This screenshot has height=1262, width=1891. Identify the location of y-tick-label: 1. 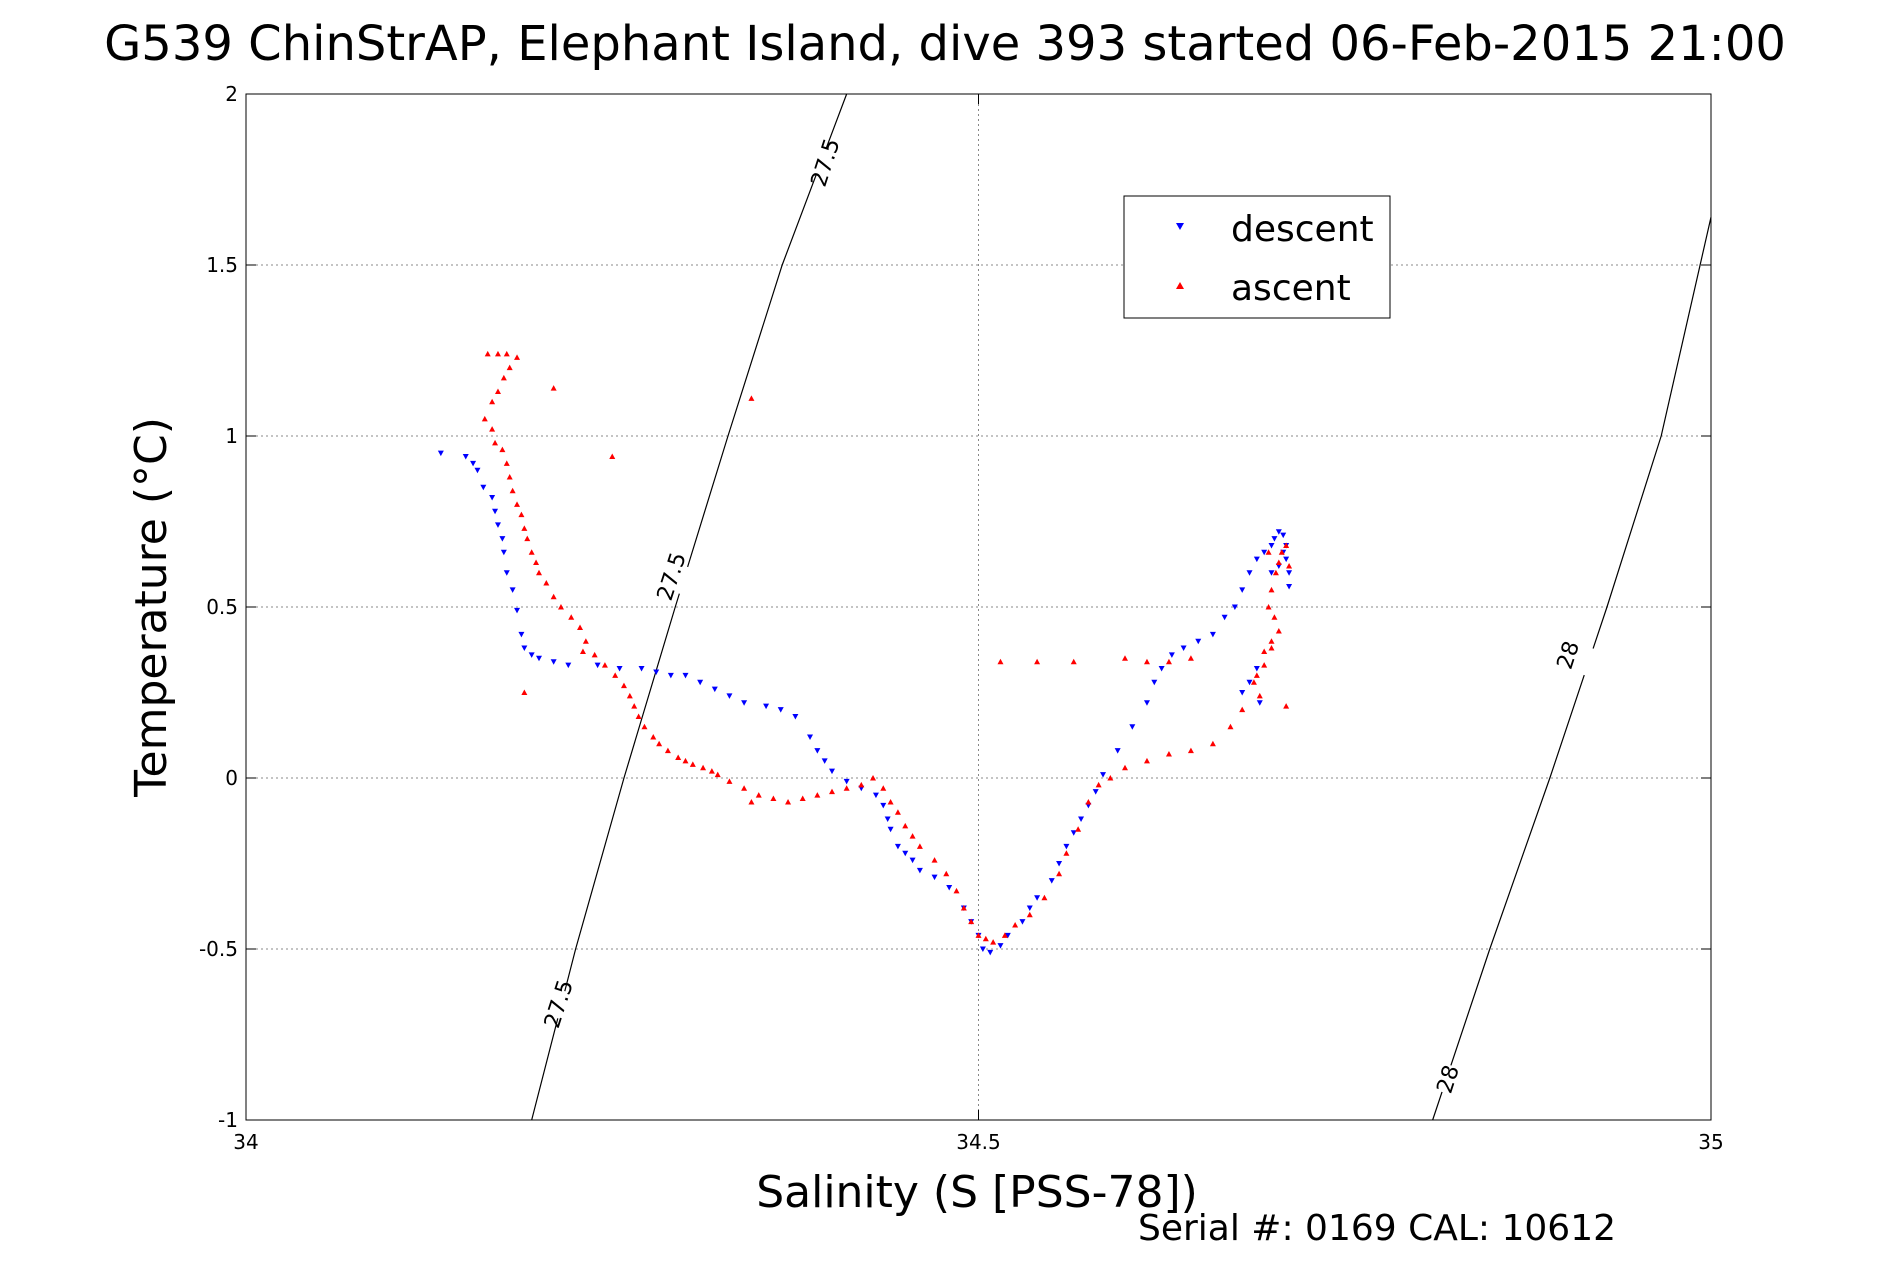
(231, 436).